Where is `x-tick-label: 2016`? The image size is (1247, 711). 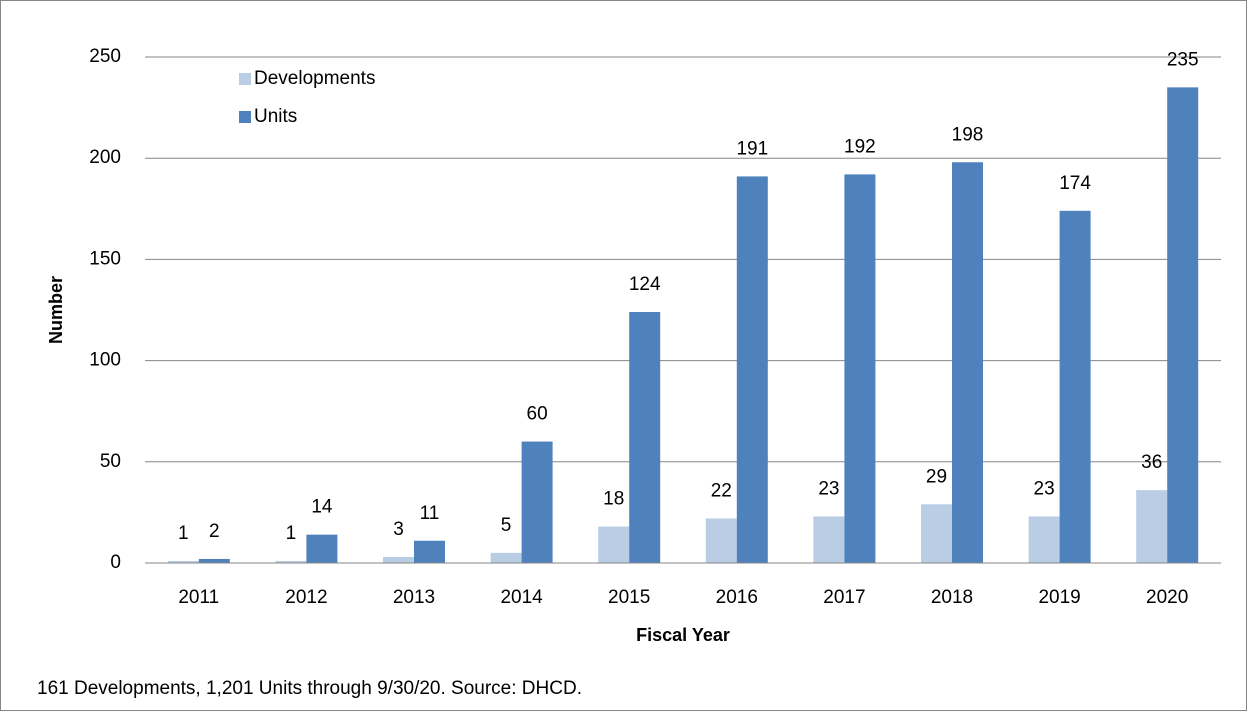
x-tick-label: 2016 is located at coordinates (737, 597).